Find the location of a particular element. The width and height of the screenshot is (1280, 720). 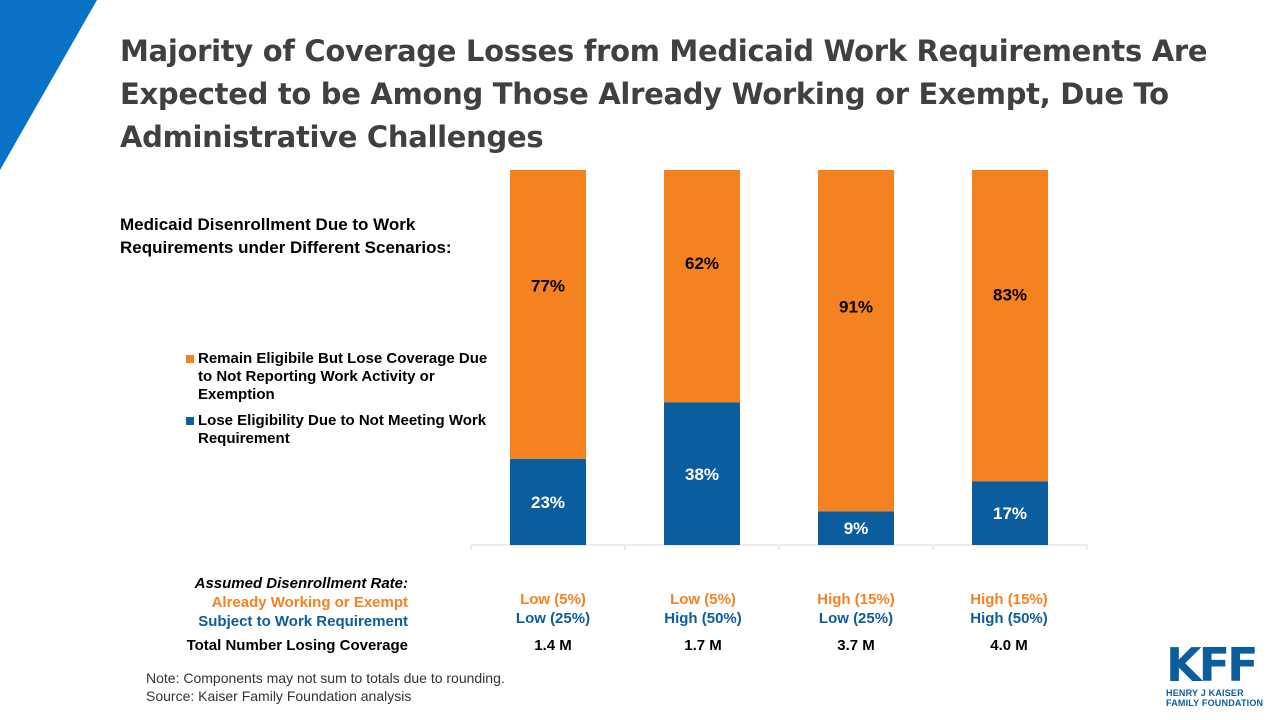

data-label: 38% is located at coordinates (702, 474).